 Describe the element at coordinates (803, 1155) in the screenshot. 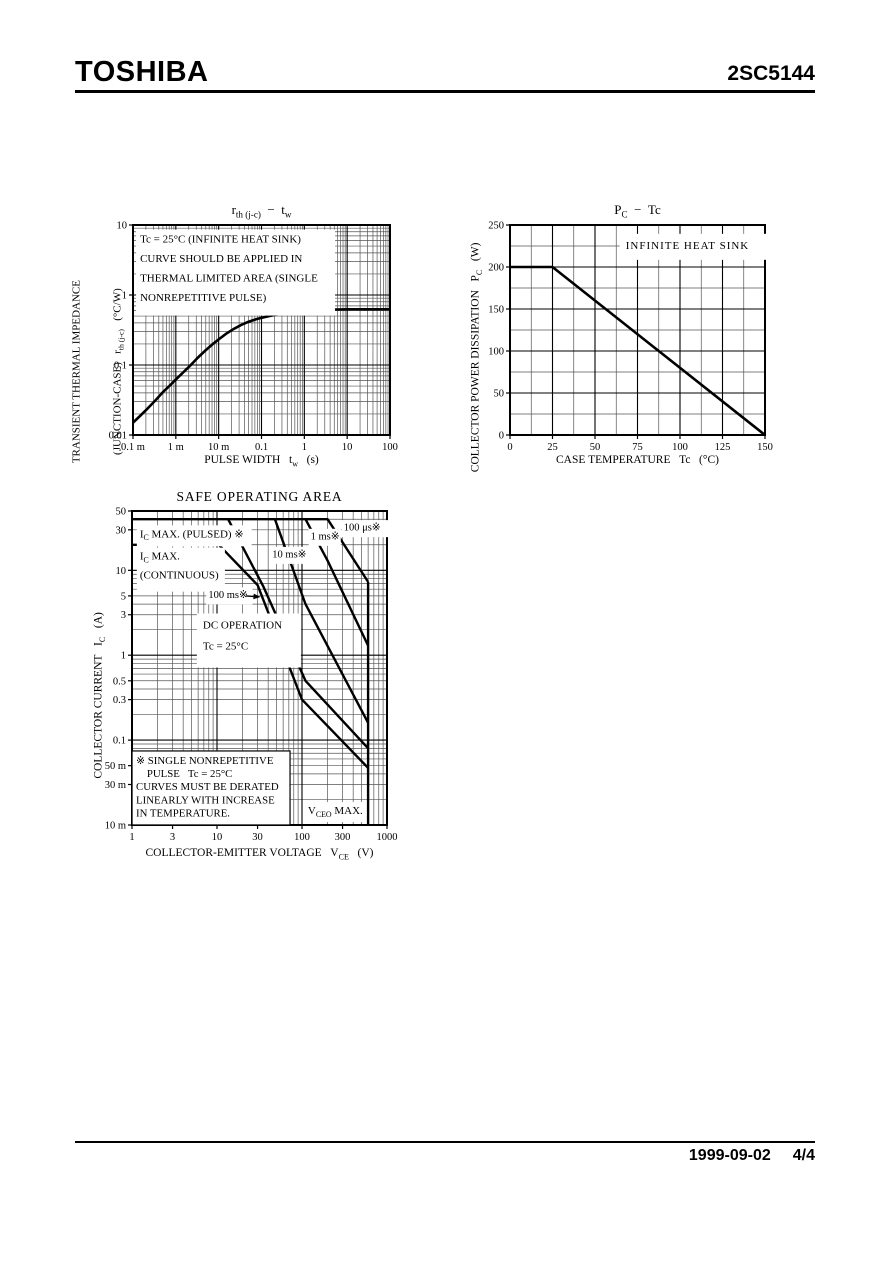

I see `footer-page-indicator: 4/4` at that location.